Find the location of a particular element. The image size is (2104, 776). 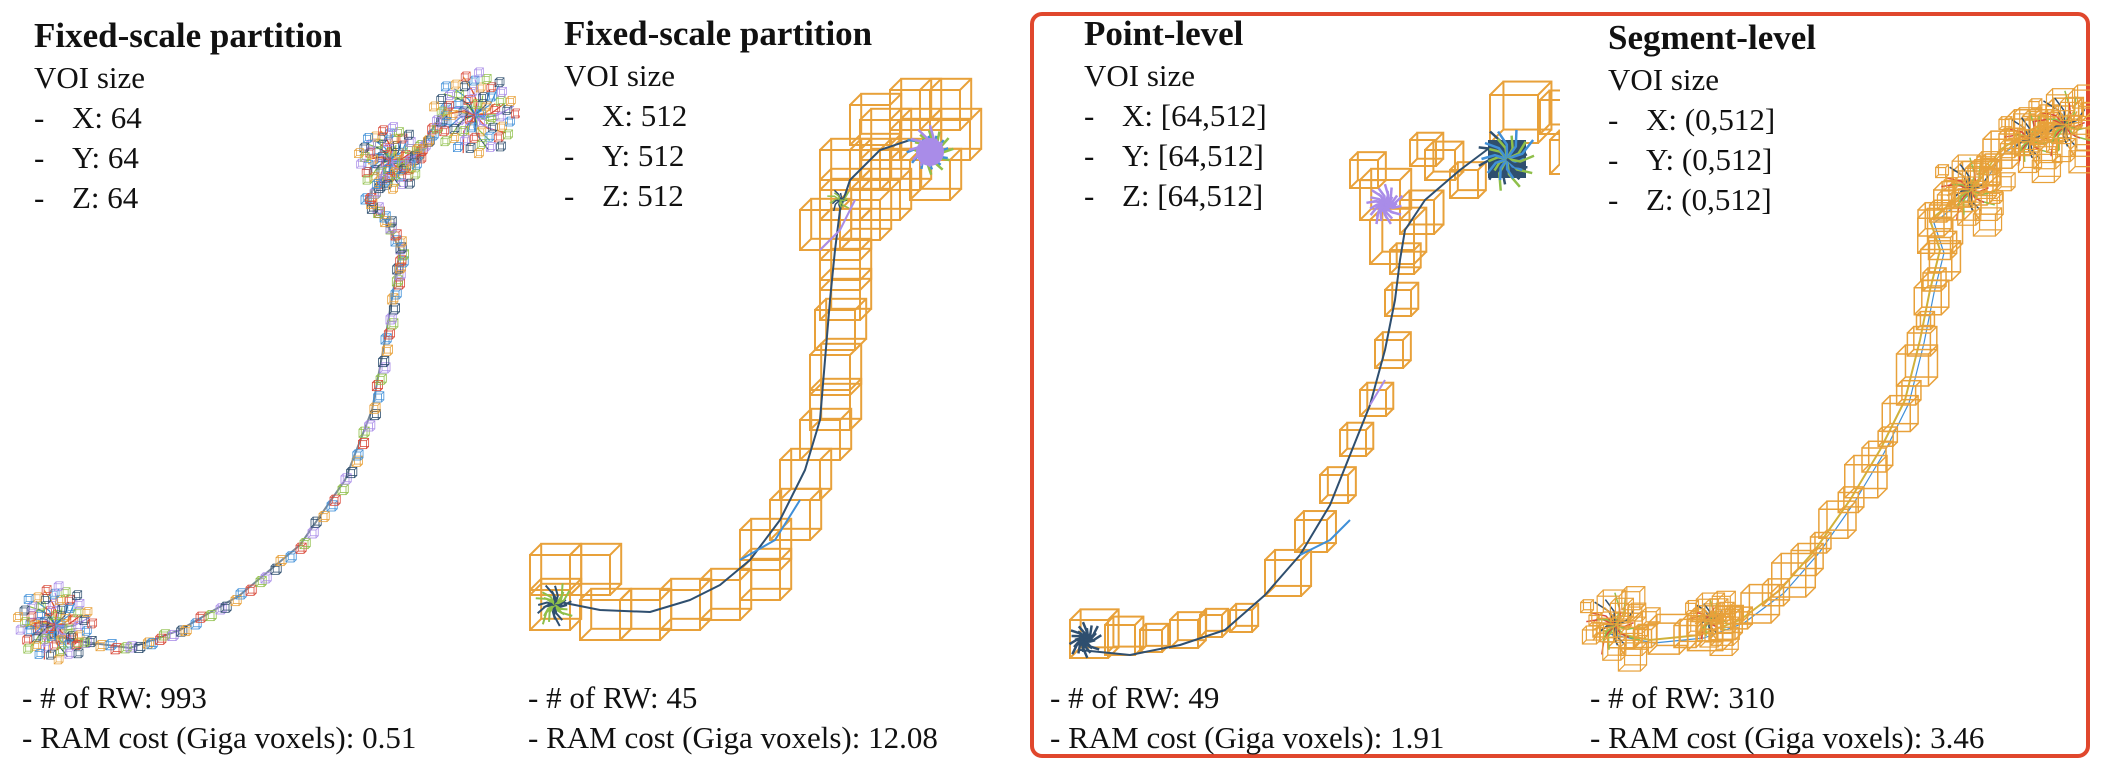

voi-x: - X: 512 is located at coordinates (626, 115).